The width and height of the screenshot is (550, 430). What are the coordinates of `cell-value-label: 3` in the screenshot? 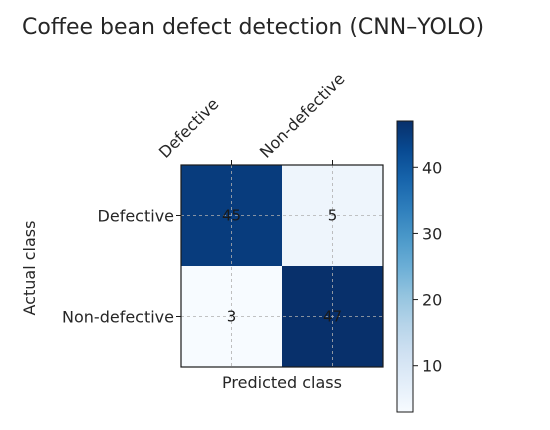 It's located at (232, 317).